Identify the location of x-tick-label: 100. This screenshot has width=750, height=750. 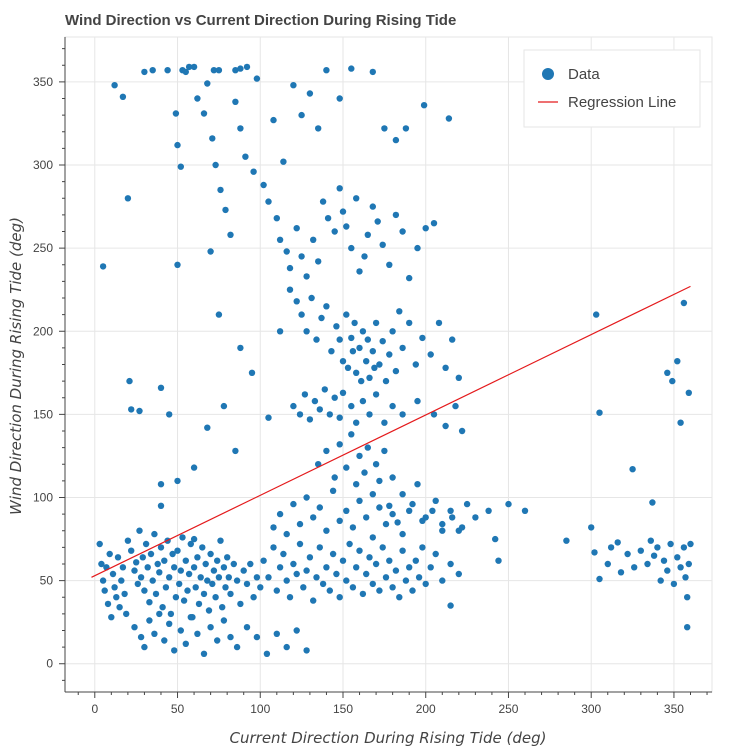
(260, 709).